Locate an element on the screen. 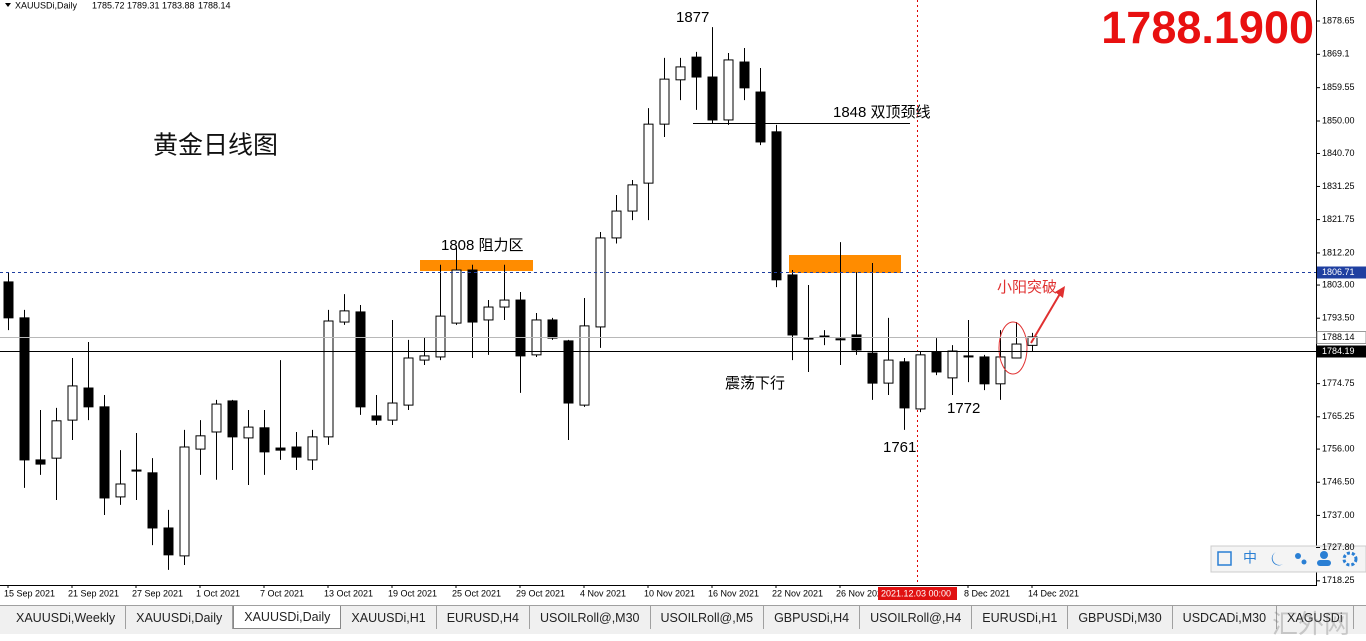 The width and height of the screenshot is (1366, 641). symbol: XAUUSDi,Daily is located at coordinates (46, 5).